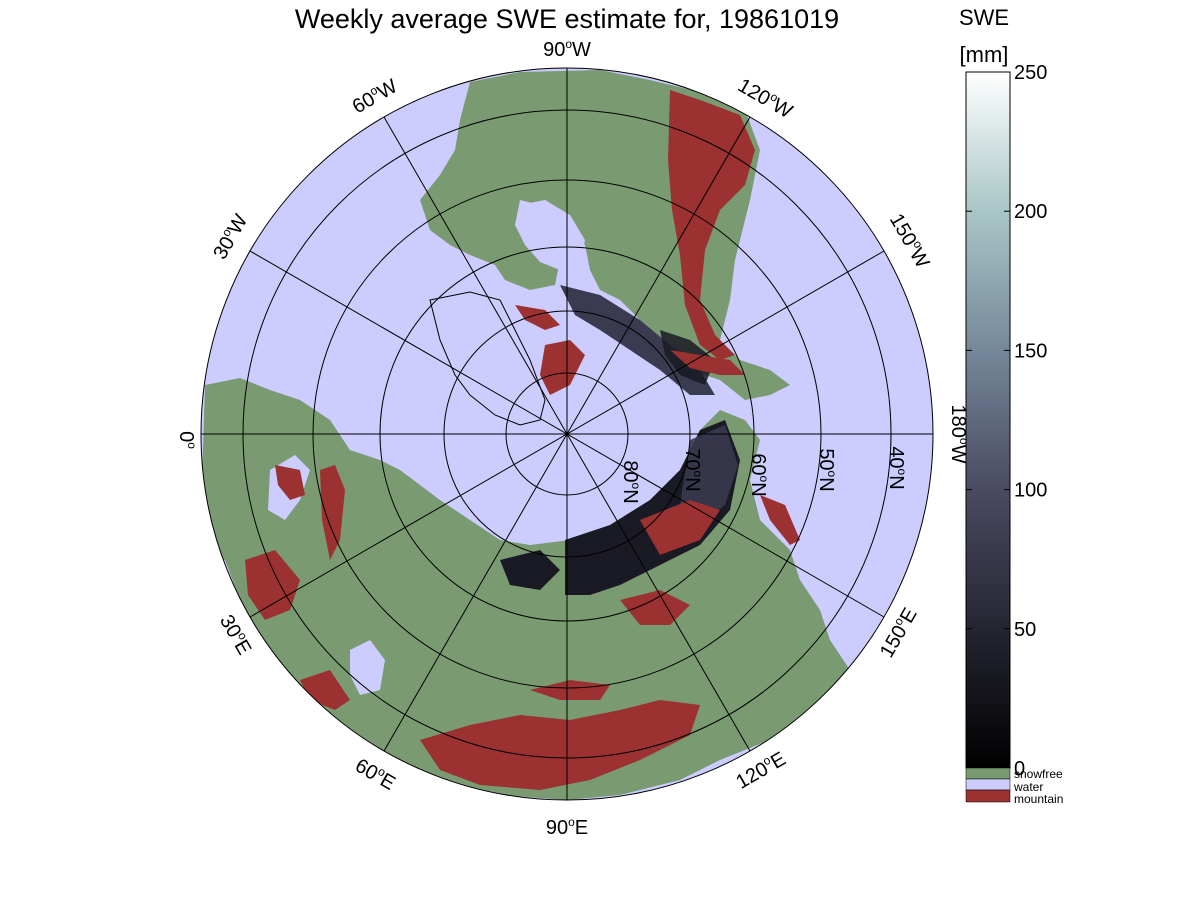  What do you see at coordinates (290, 482) in the screenshot?
I see `mountain-scandinavia` at bounding box center [290, 482].